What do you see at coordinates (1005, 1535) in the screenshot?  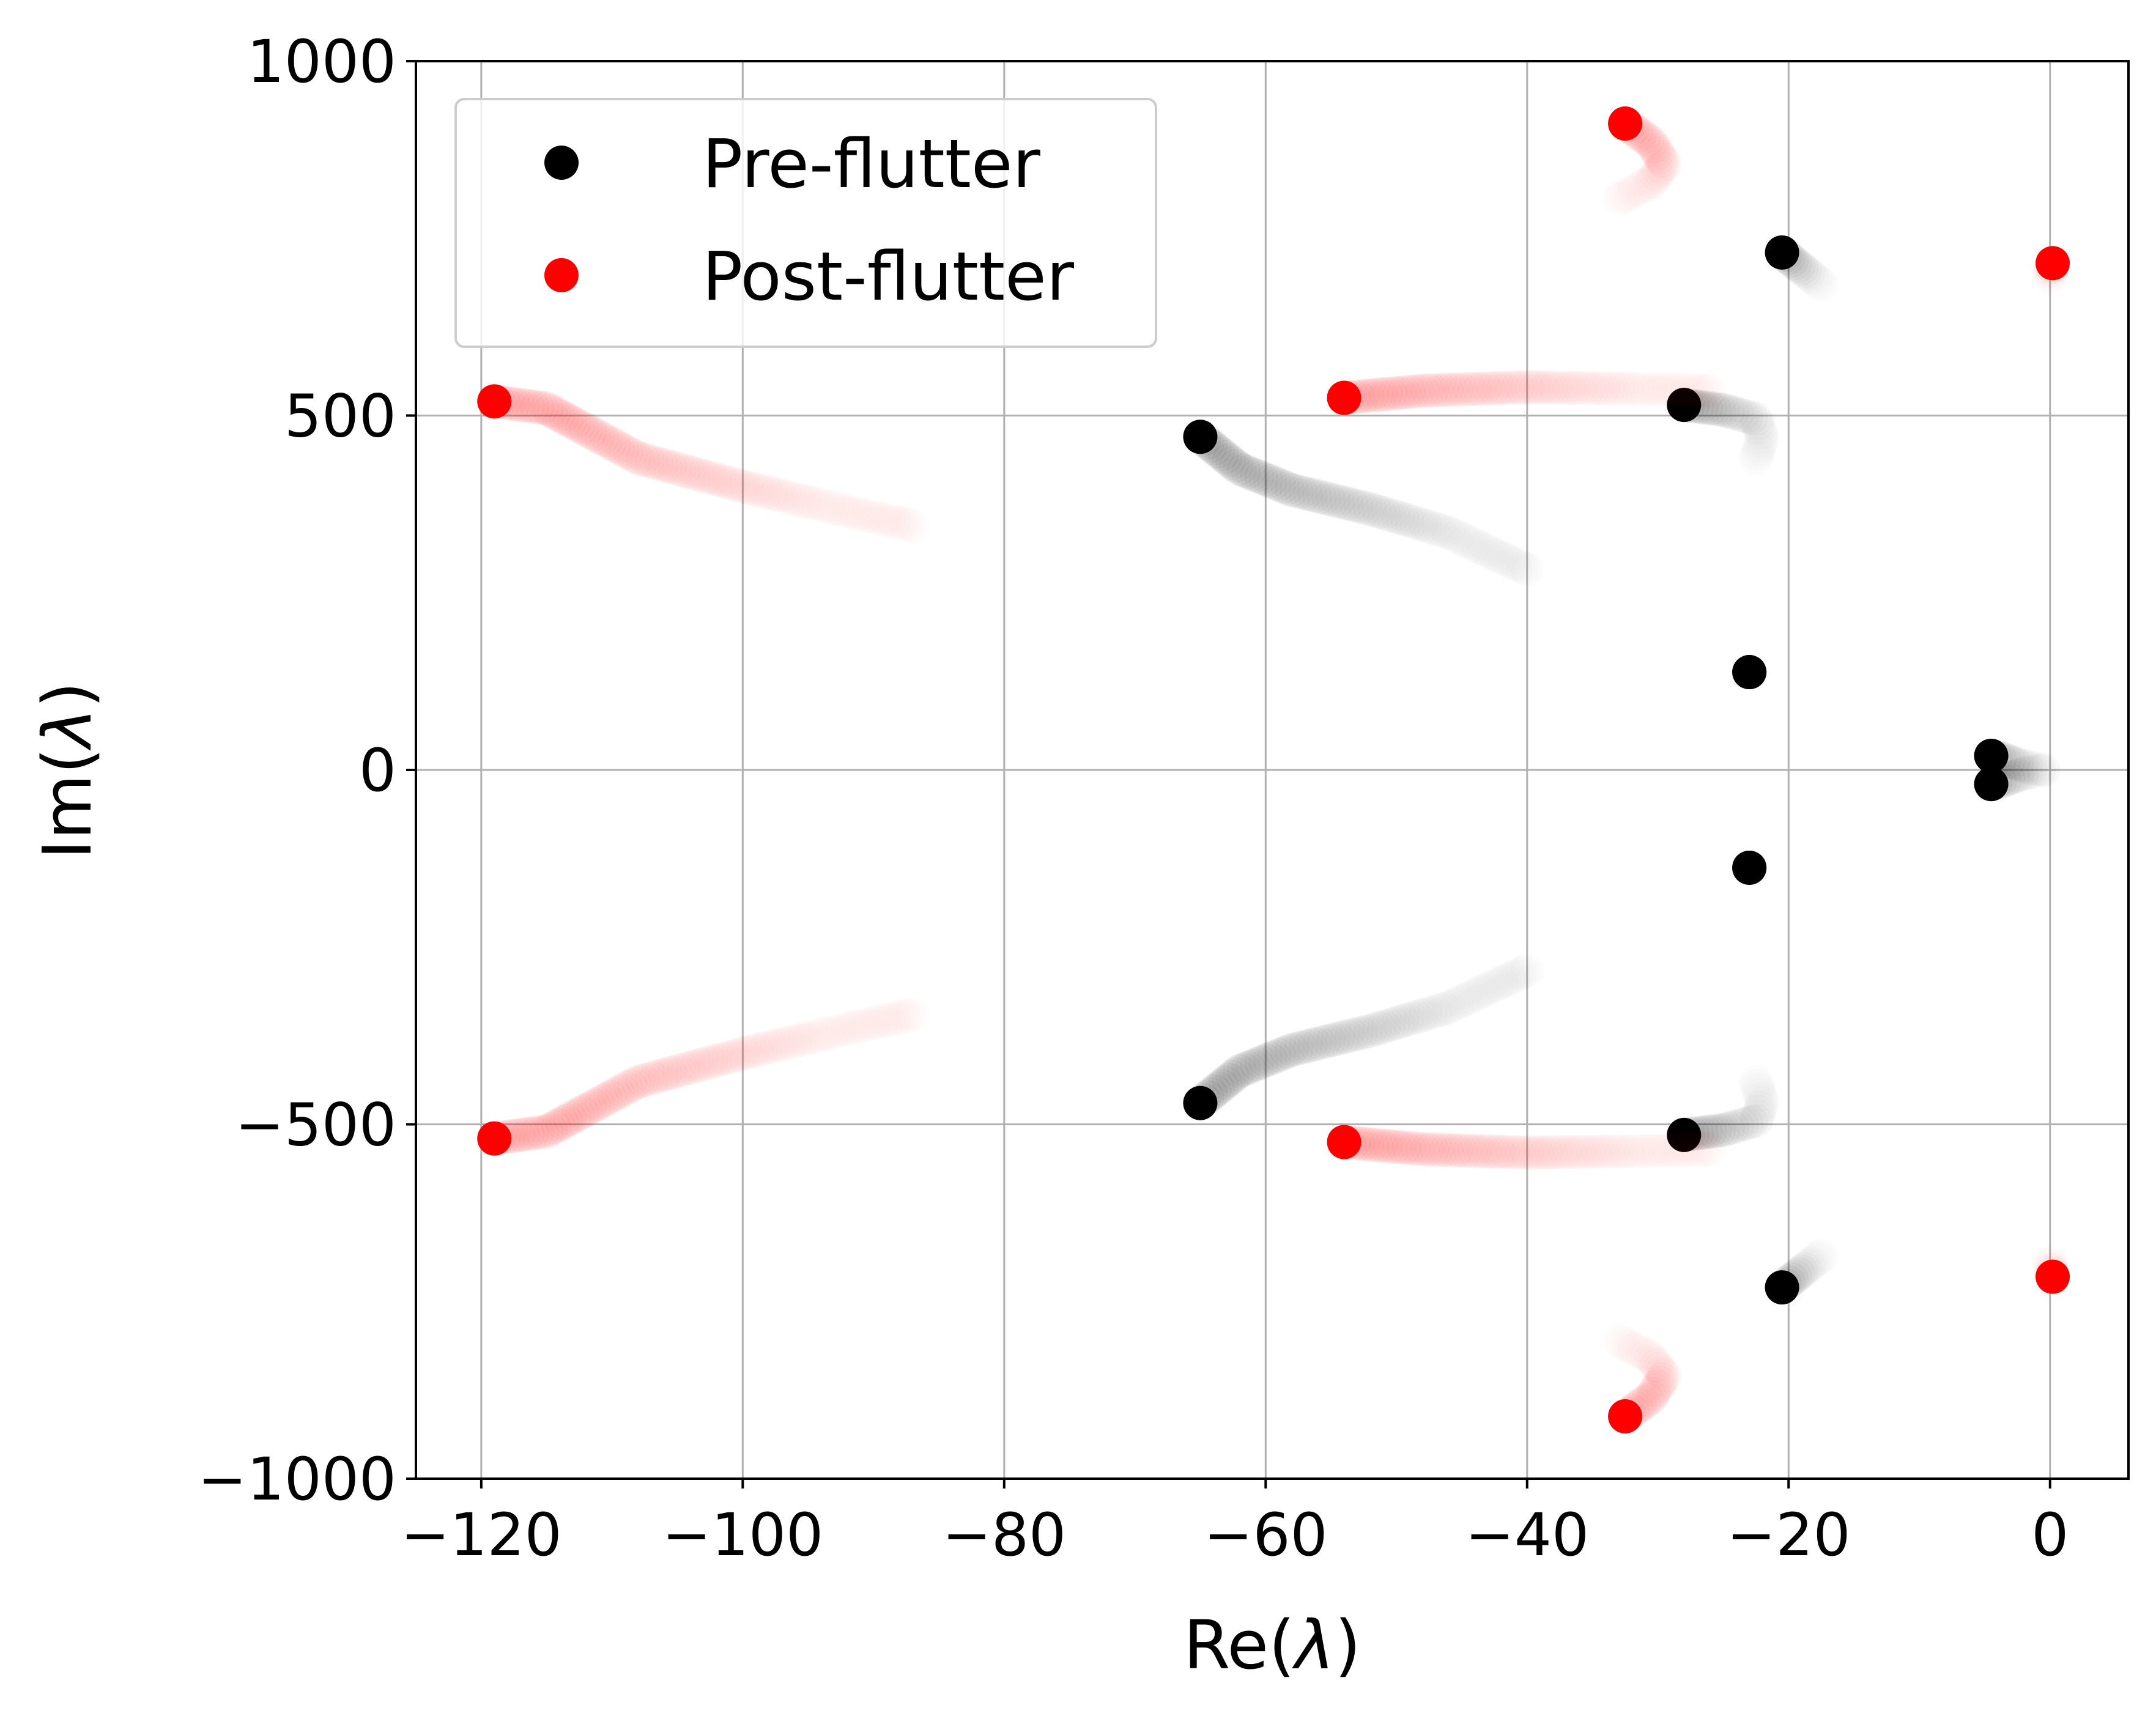 I see `x-tick-label: −80` at bounding box center [1005, 1535].